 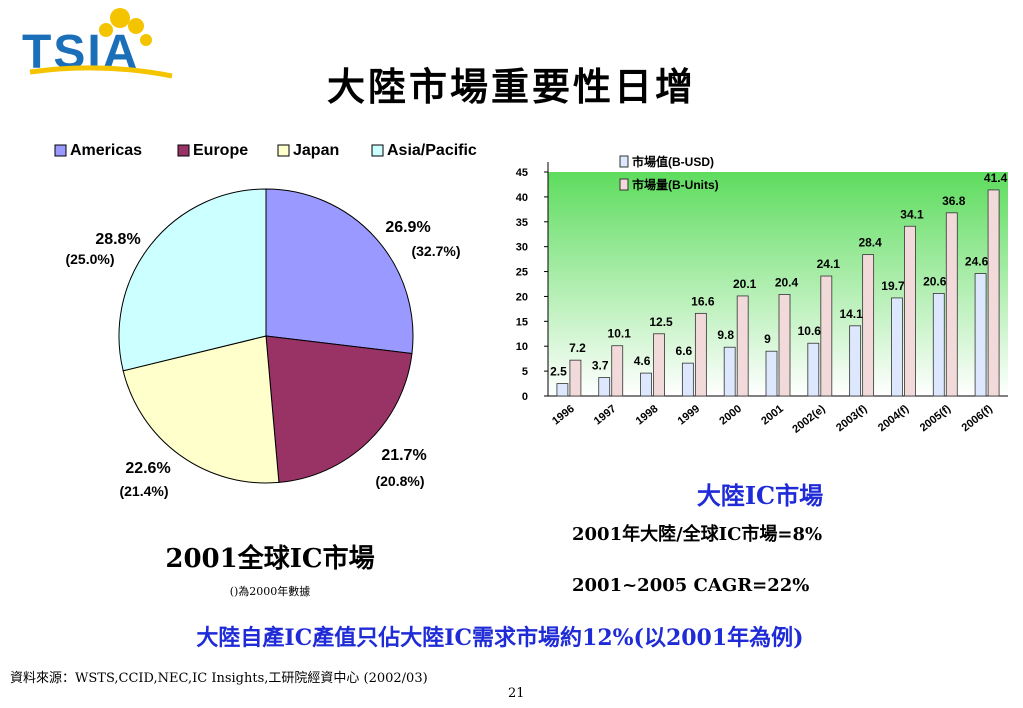 I want to click on bar-data-label: 24.1, so click(x=829, y=264).